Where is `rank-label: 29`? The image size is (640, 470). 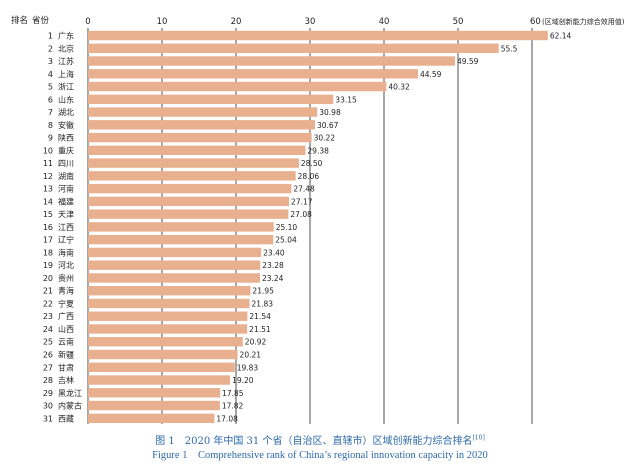 rank-label: 29 is located at coordinates (48, 393).